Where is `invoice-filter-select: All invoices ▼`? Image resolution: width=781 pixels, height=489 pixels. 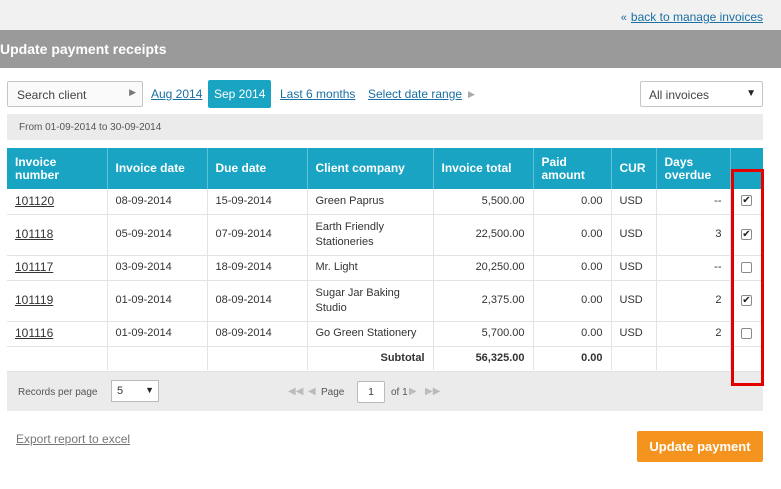
invoice-filter-select: All invoices ▼ is located at coordinates (701, 94).